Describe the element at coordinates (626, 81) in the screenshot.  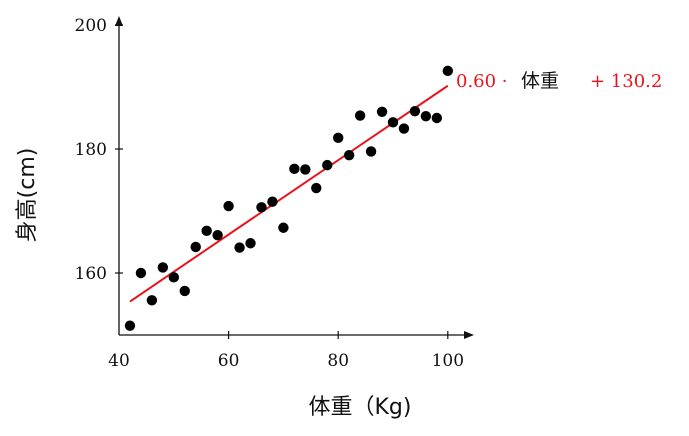
I see `equation-constant: + 130.2` at that location.